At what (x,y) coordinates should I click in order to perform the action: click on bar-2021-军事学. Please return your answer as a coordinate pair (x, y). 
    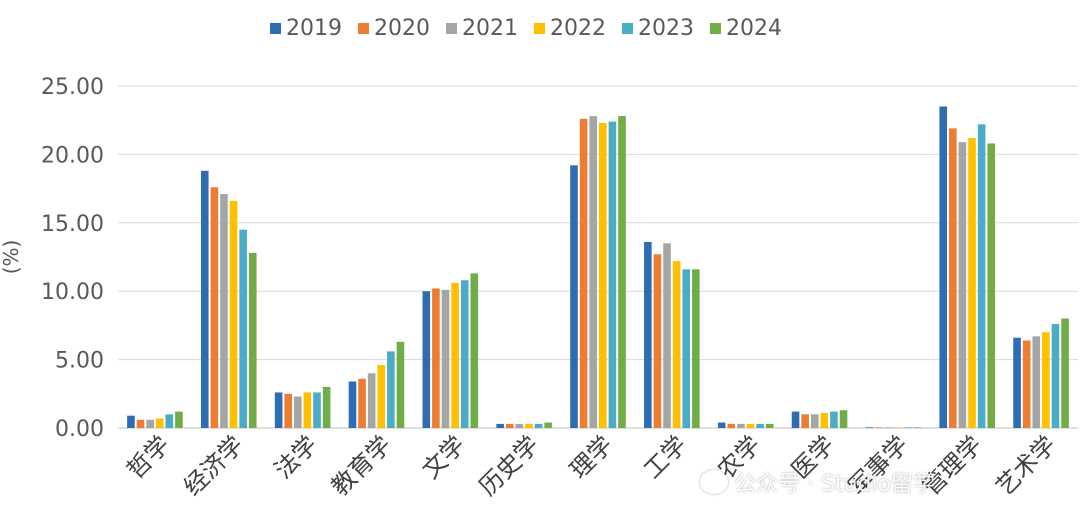
    Looking at the image, I should click on (888, 427).